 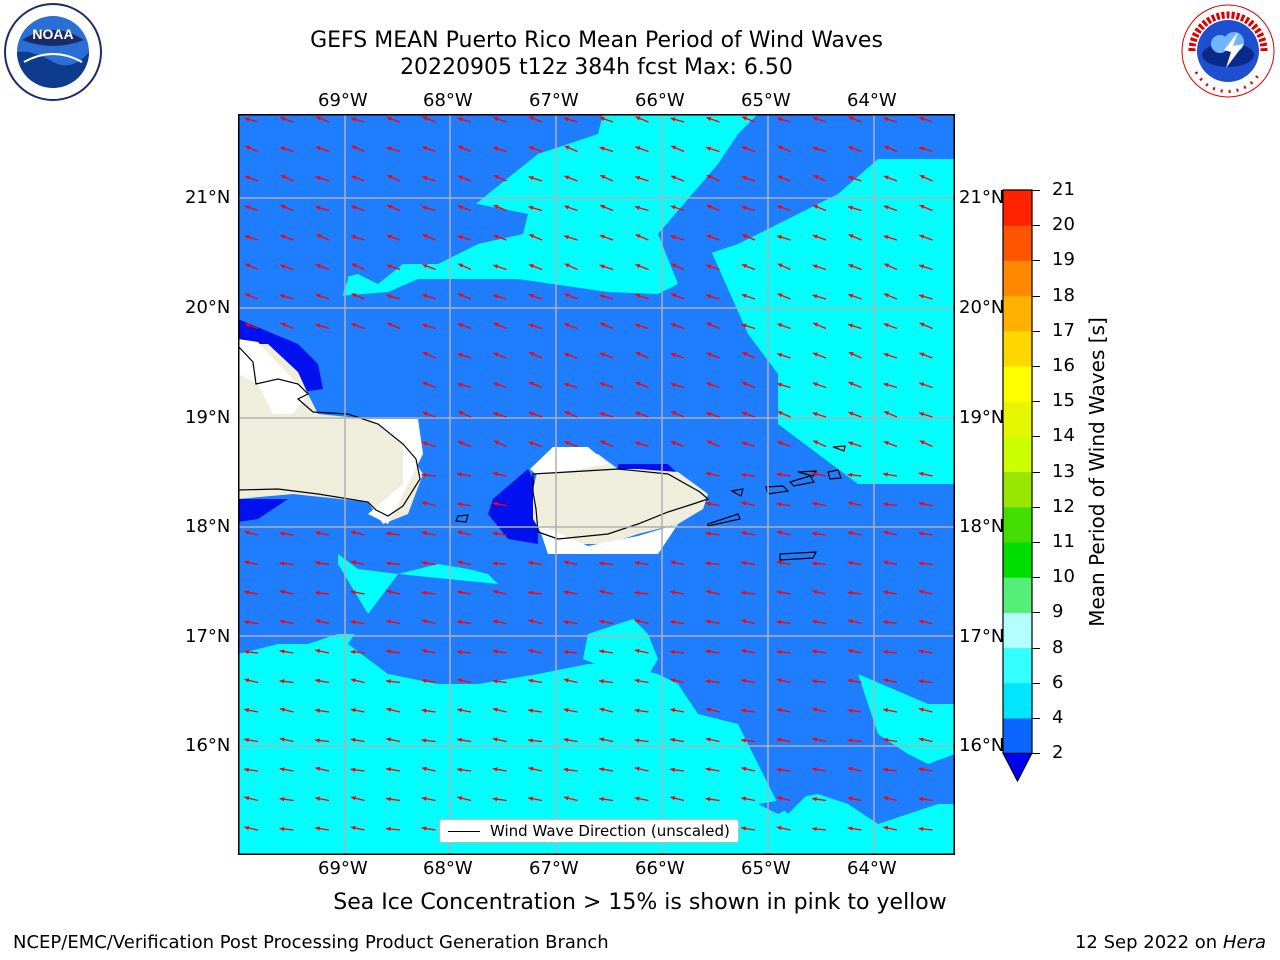 What do you see at coordinates (208, 526) in the screenshot?
I see `lat-label-left-18n: 18°N` at bounding box center [208, 526].